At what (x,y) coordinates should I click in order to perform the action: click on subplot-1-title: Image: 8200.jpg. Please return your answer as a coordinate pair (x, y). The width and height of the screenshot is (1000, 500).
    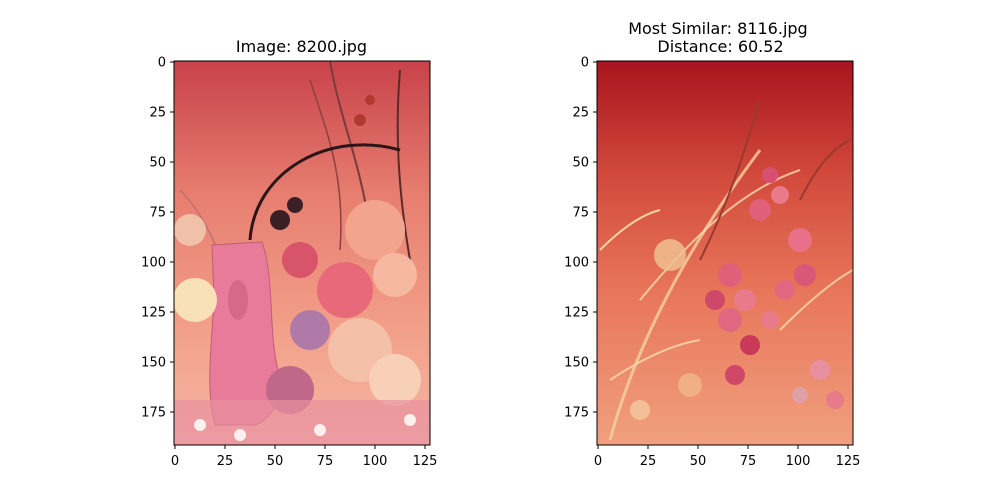
    Looking at the image, I should click on (301, 46).